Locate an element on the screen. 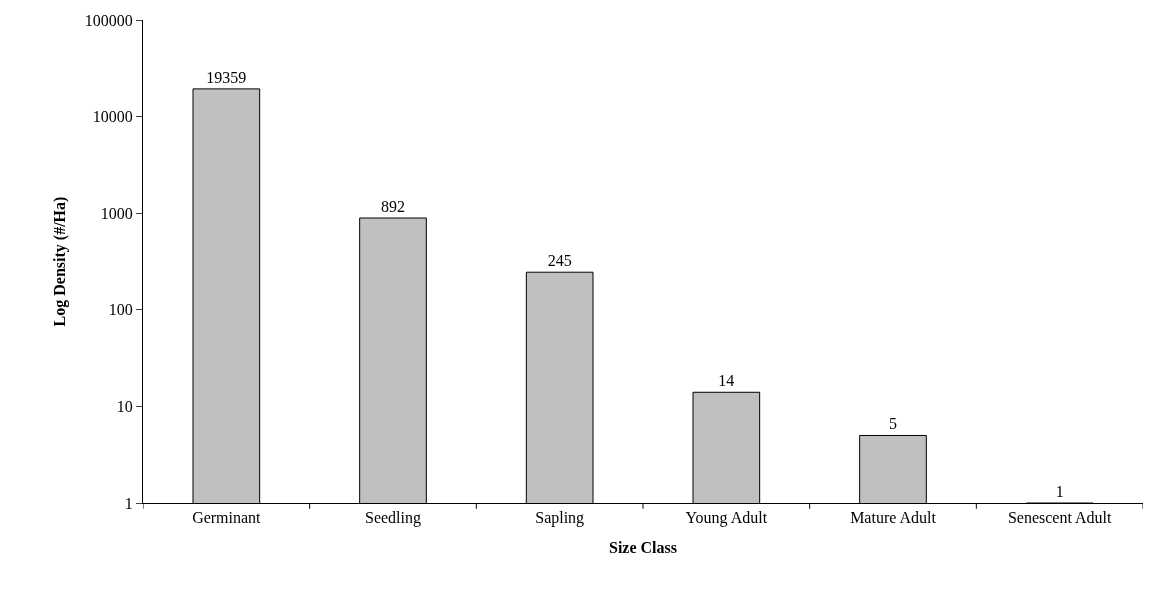  y-tick-label: 100 is located at coordinates (120, 310).